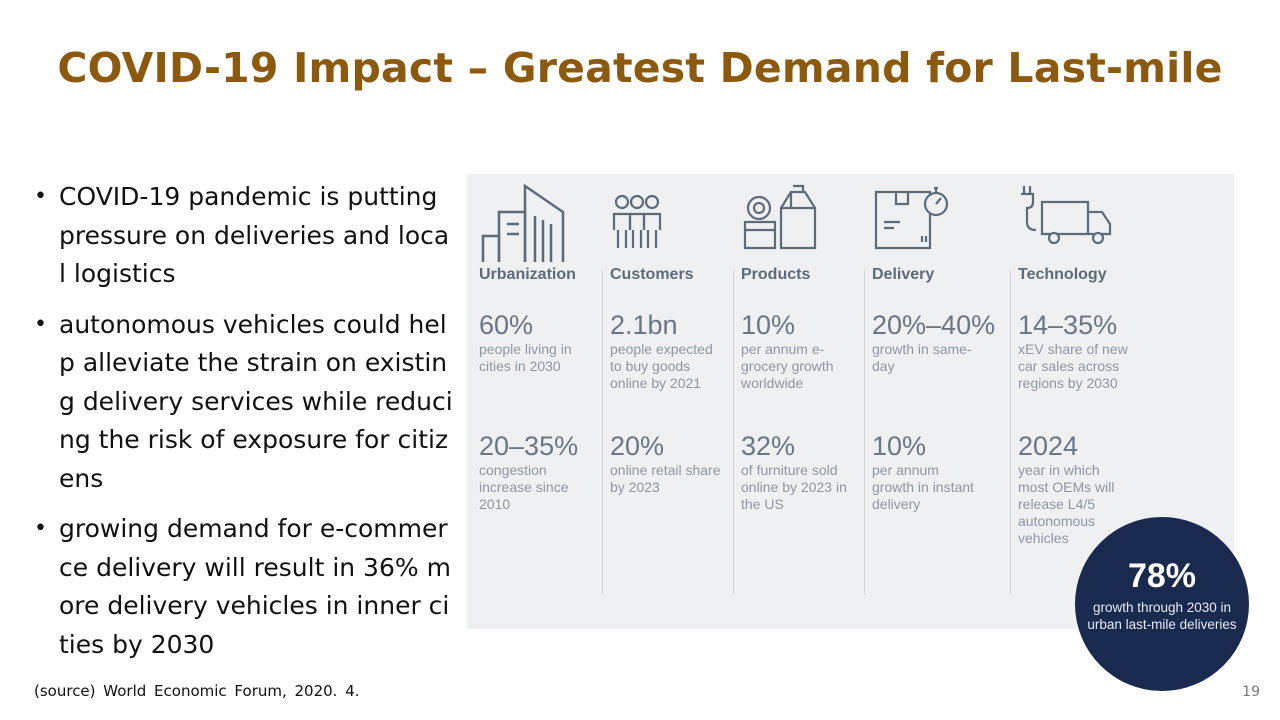  What do you see at coordinates (1062, 274) in the screenshot?
I see `category-label: Technology` at bounding box center [1062, 274].